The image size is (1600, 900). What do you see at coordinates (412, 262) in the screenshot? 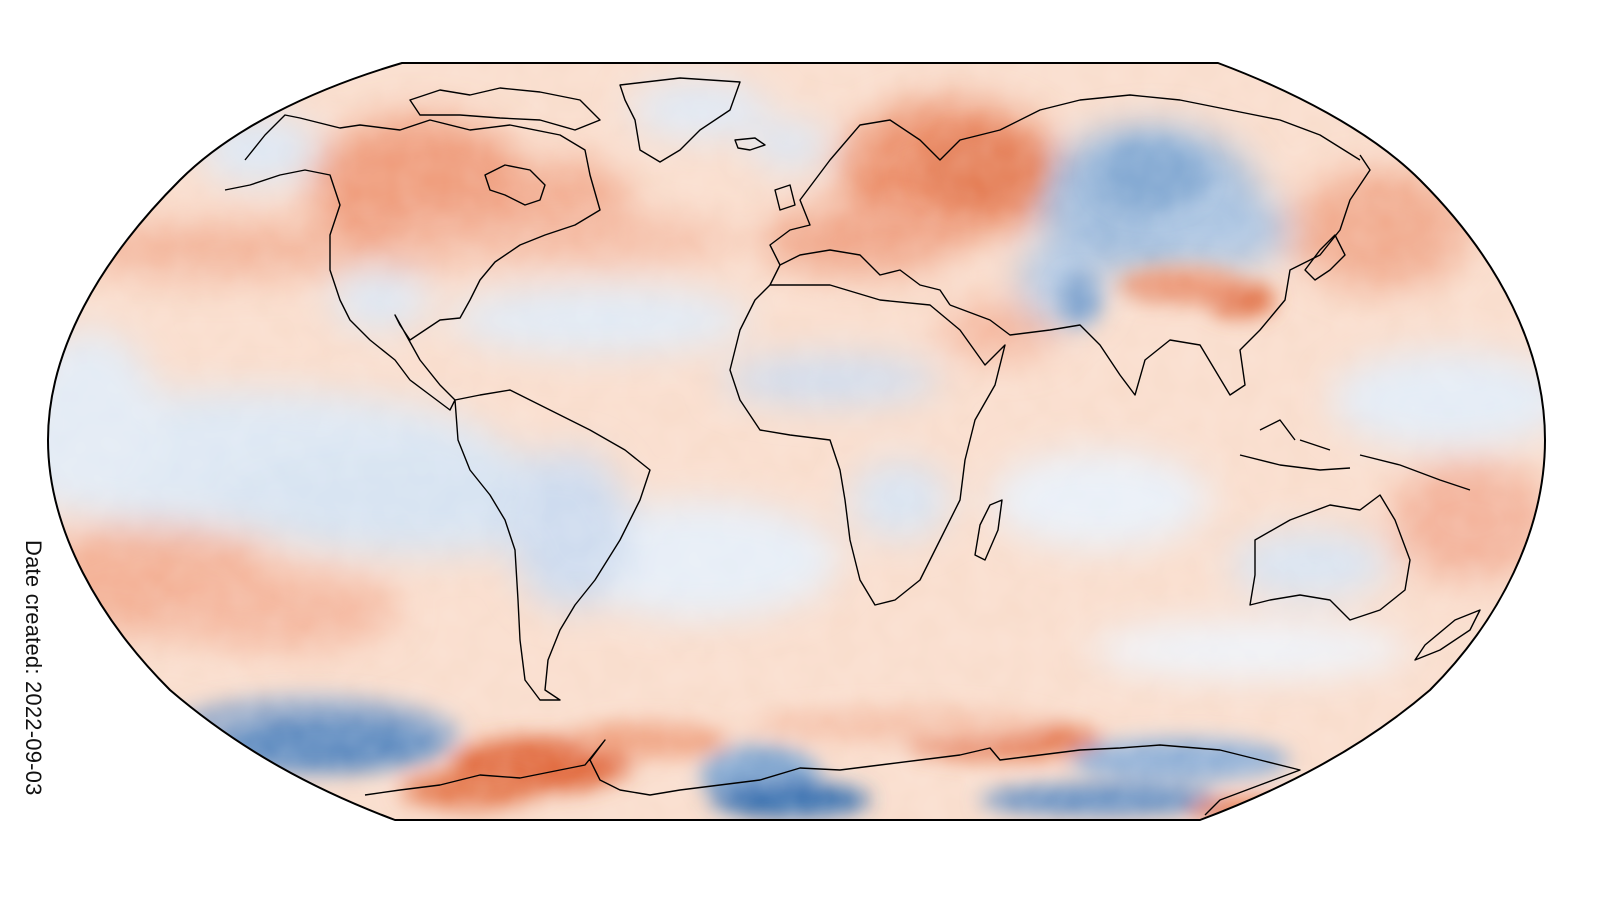
I see `coastline-north-america` at bounding box center [412, 262].